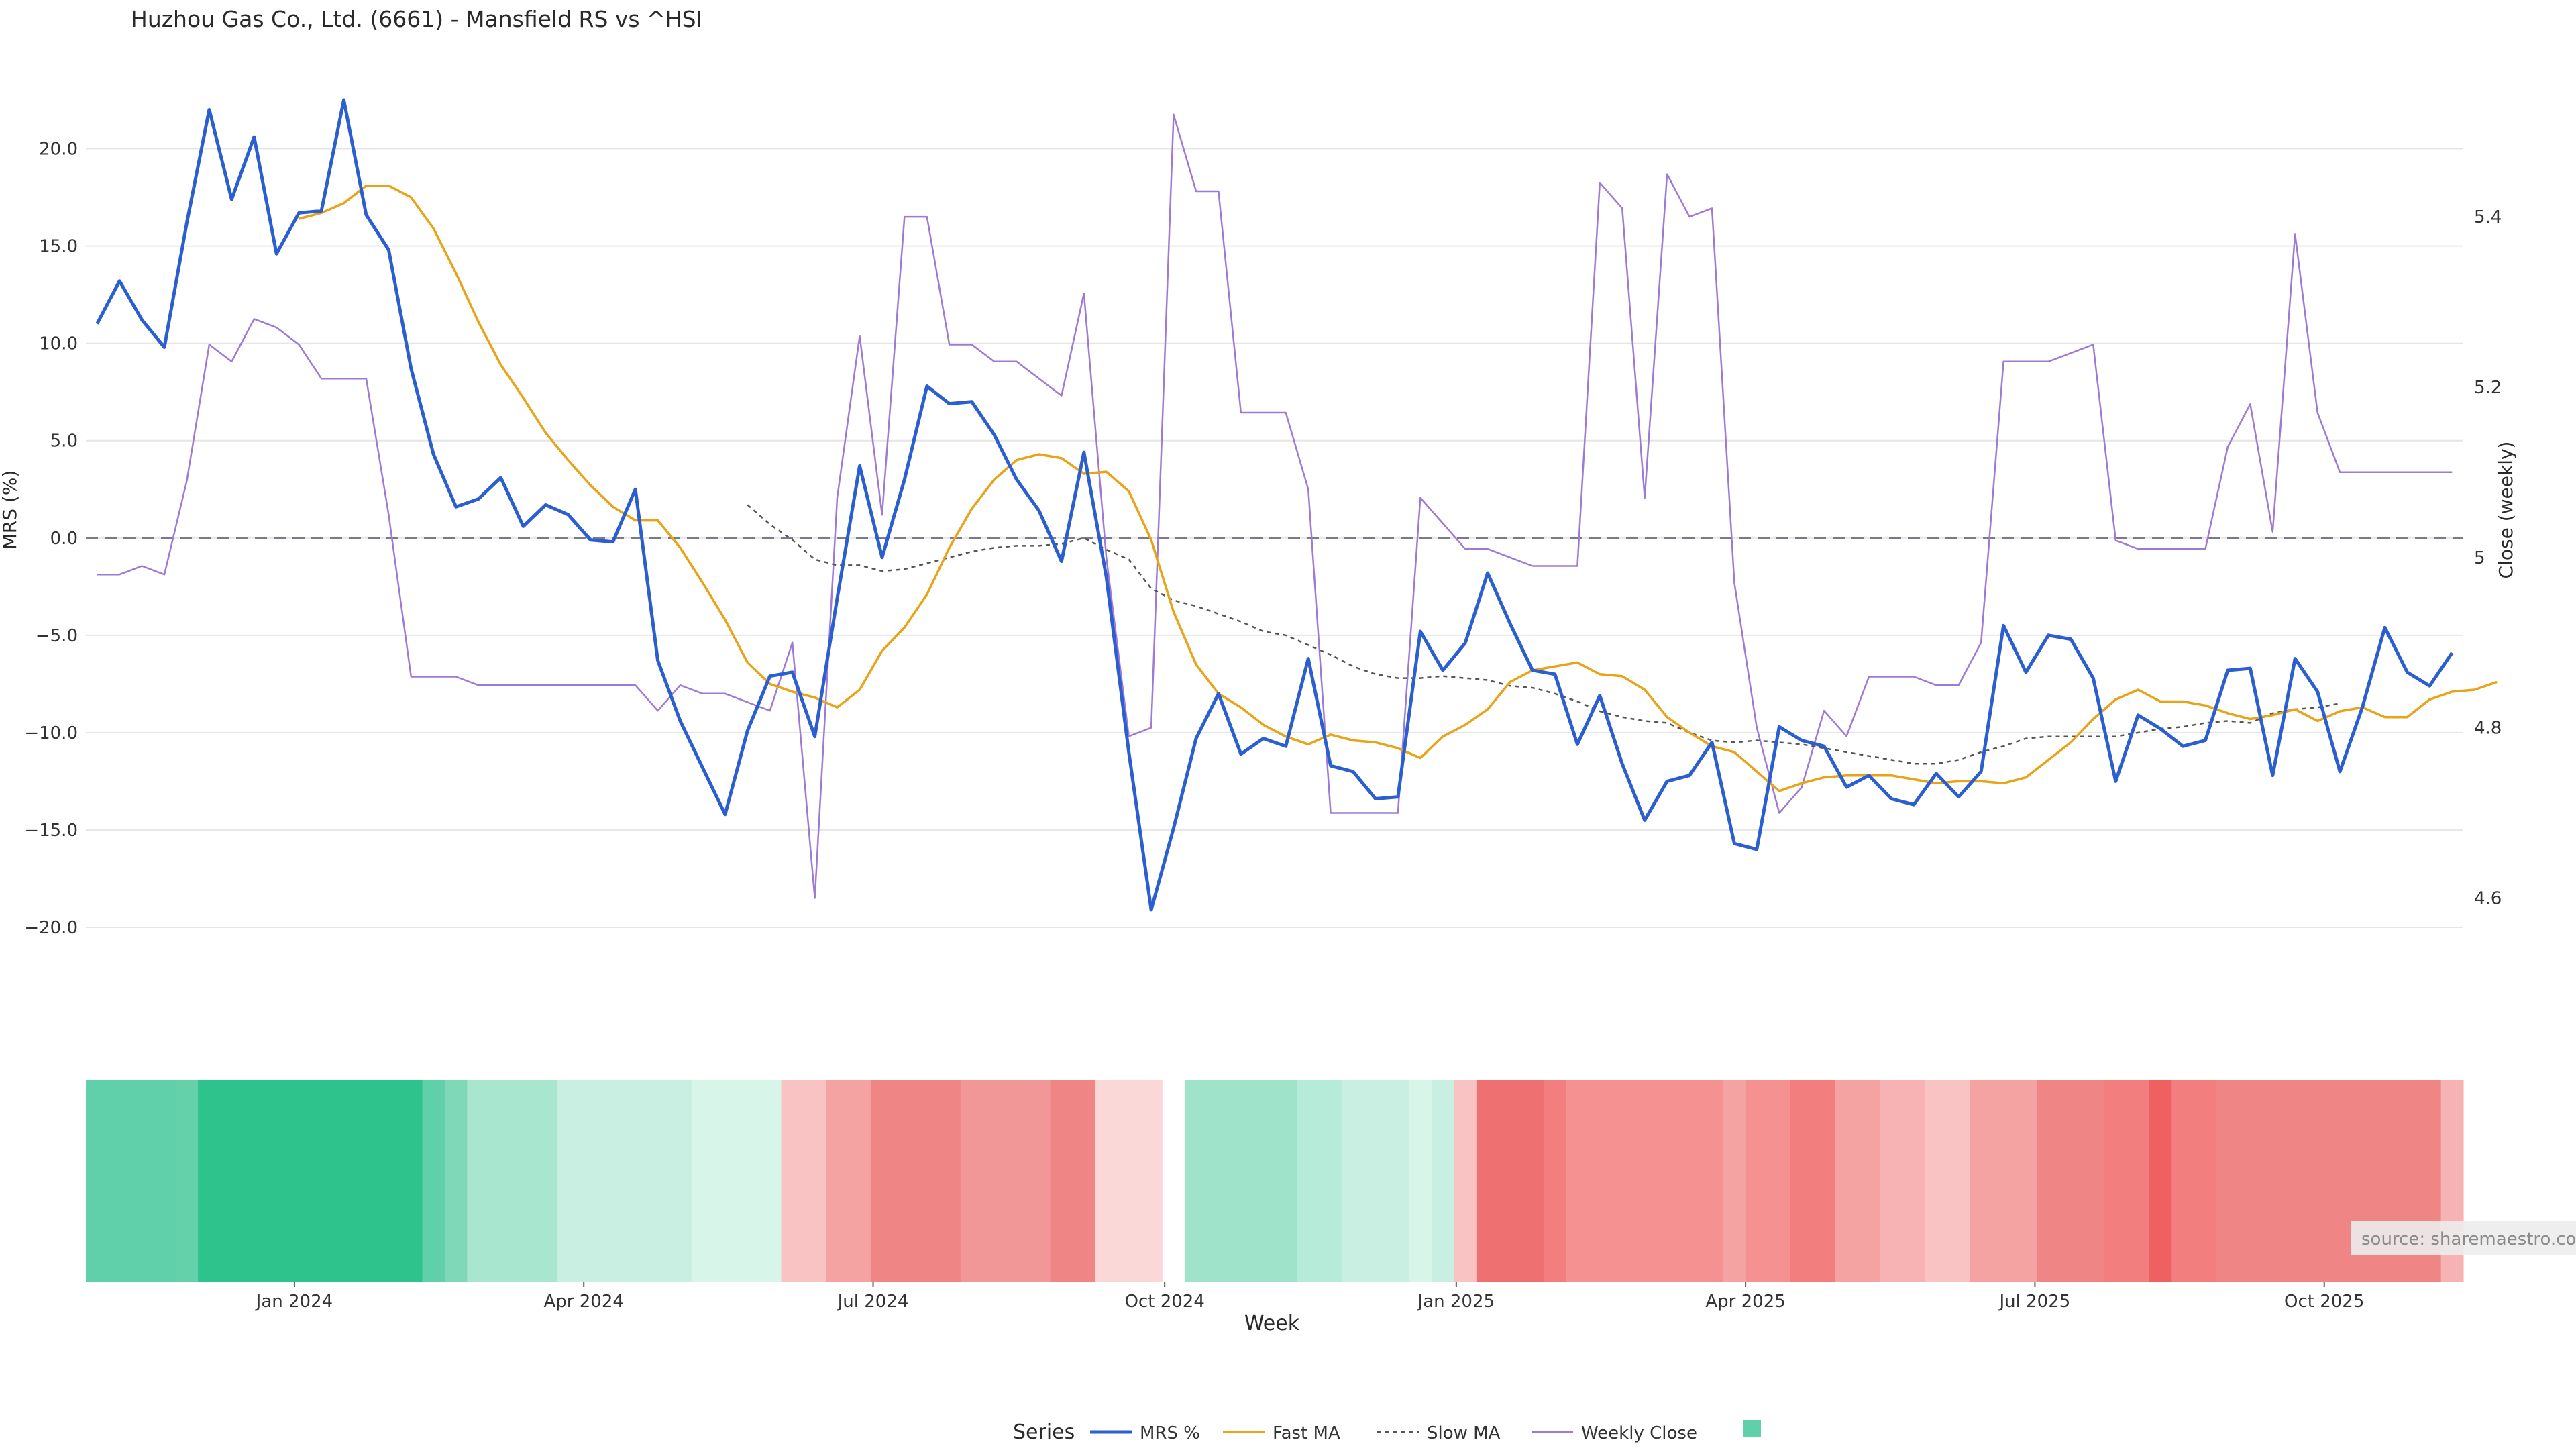 This screenshot has height=1452, width=2576. Describe the element at coordinates (2479, 558) in the screenshot. I see `y2-tick-label: 5` at that location.